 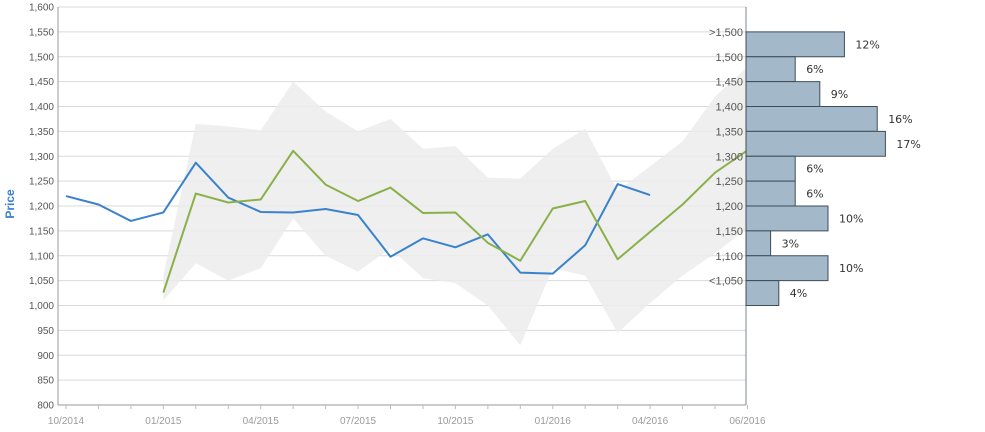 What do you see at coordinates (45, 356) in the screenshot?
I see `y-tick-label: 900` at bounding box center [45, 356].